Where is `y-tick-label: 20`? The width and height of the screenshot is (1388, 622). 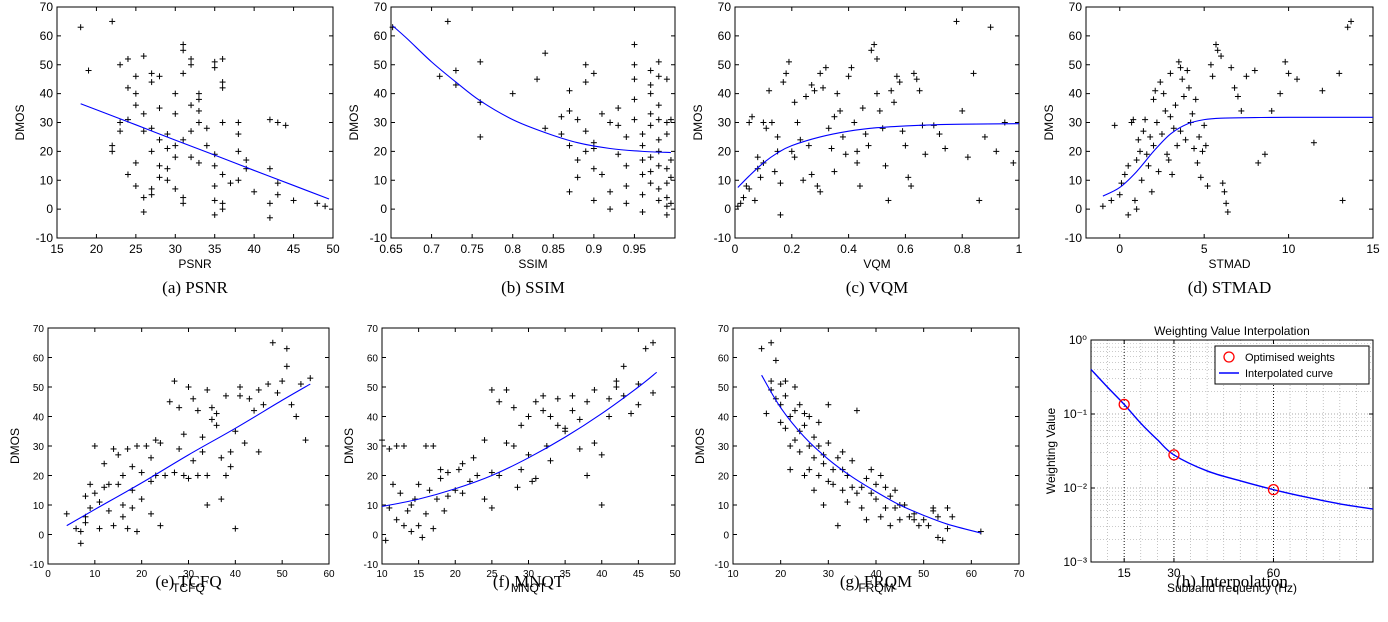
y-tick-label: 20 is located at coordinates (725, 151).